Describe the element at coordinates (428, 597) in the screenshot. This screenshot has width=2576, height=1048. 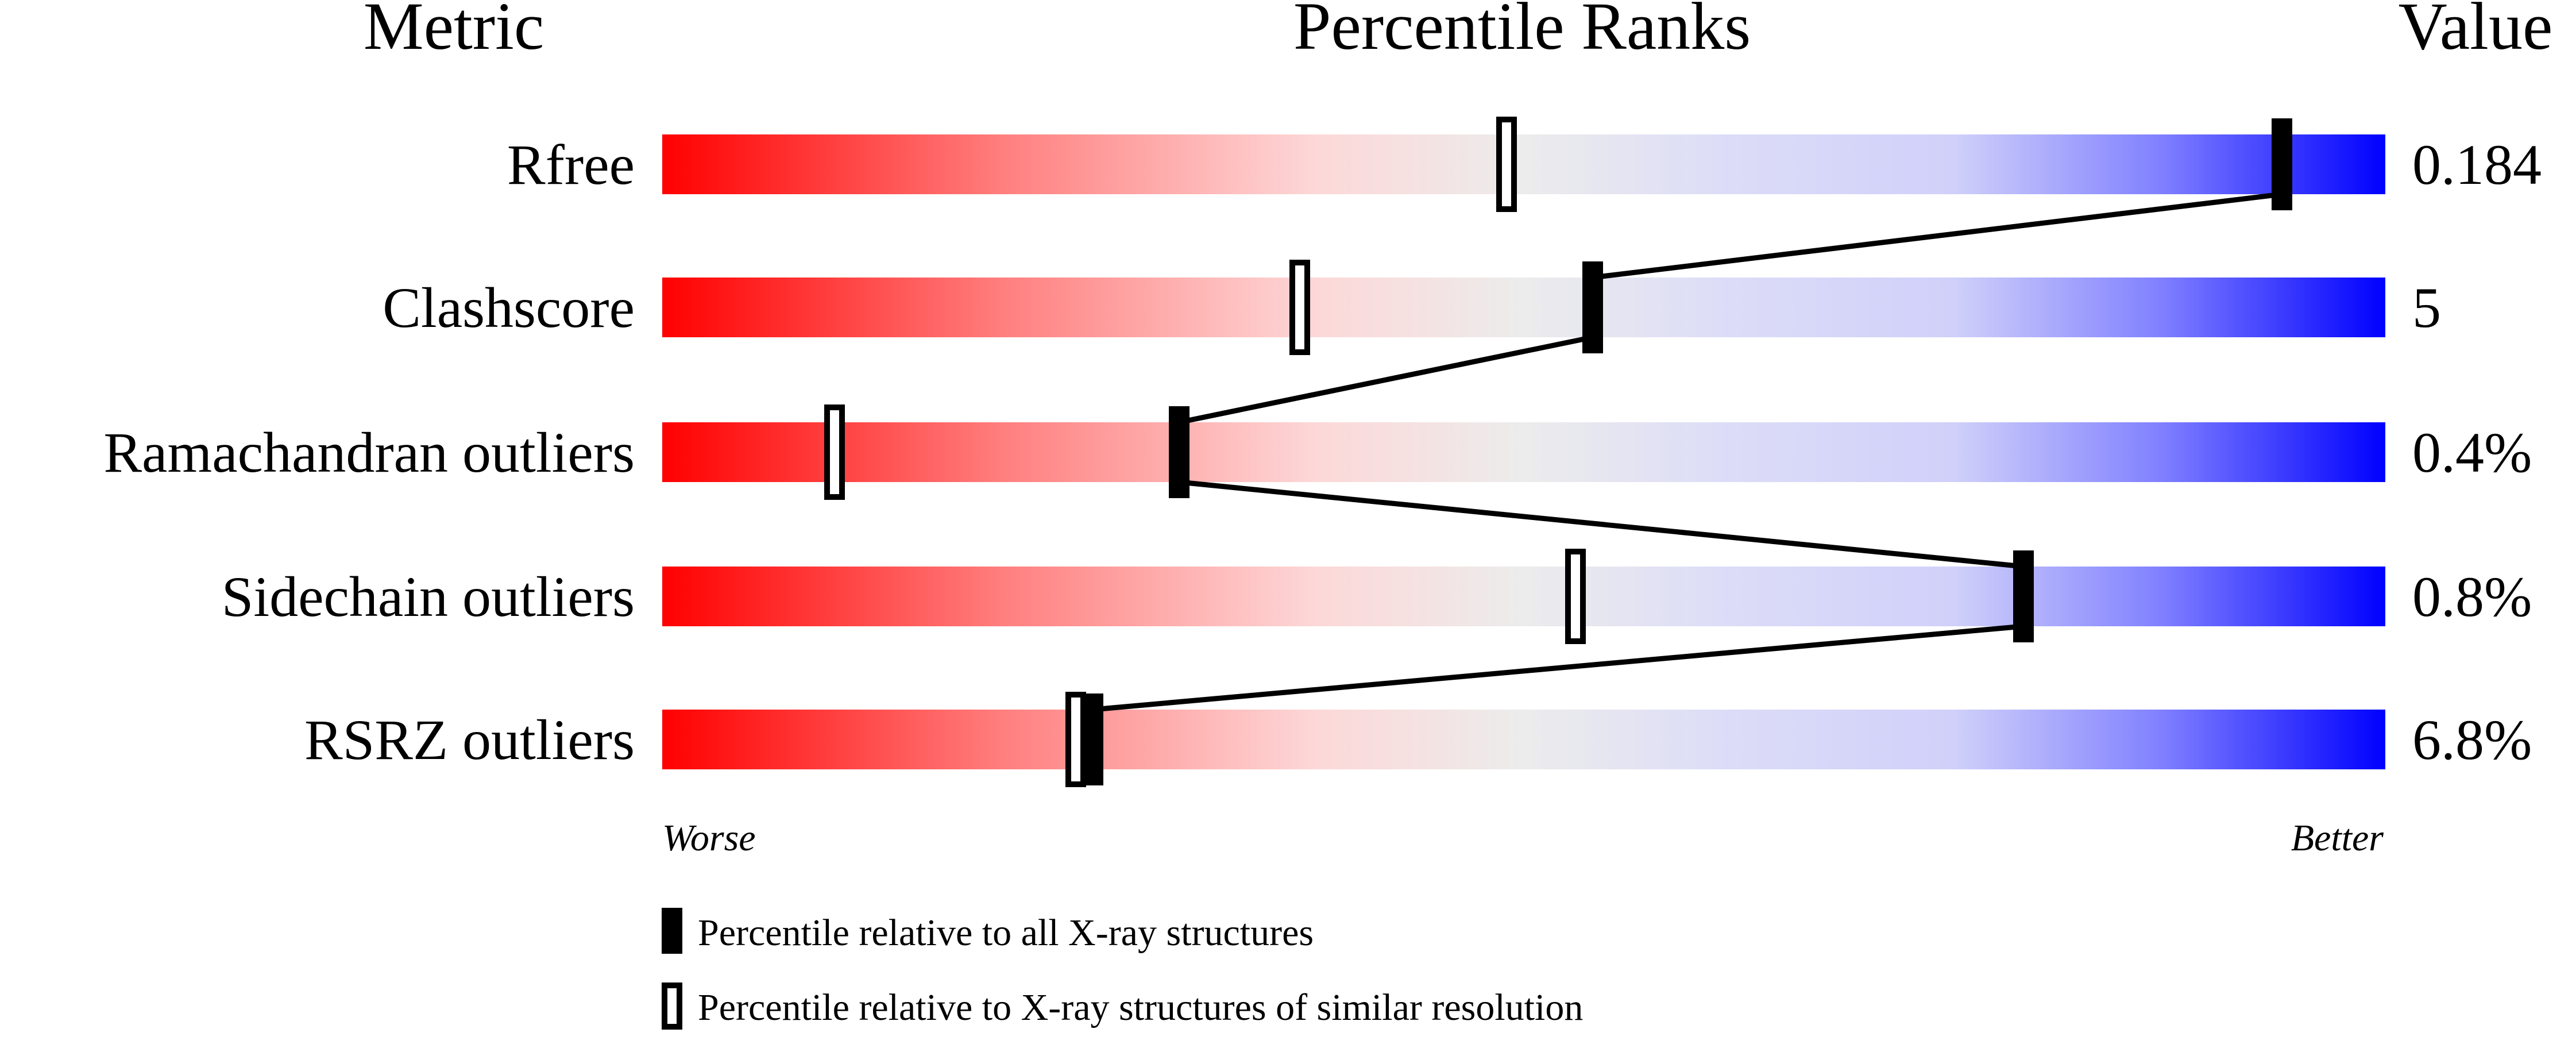
I see `metric-label: Sidechain outliers` at that location.